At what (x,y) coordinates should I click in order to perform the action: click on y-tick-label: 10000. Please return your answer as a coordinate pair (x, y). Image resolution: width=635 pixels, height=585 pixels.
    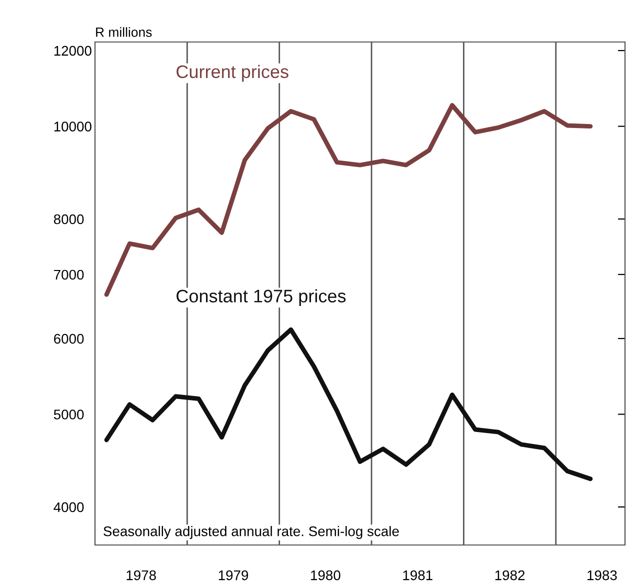
    Looking at the image, I should click on (73, 127).